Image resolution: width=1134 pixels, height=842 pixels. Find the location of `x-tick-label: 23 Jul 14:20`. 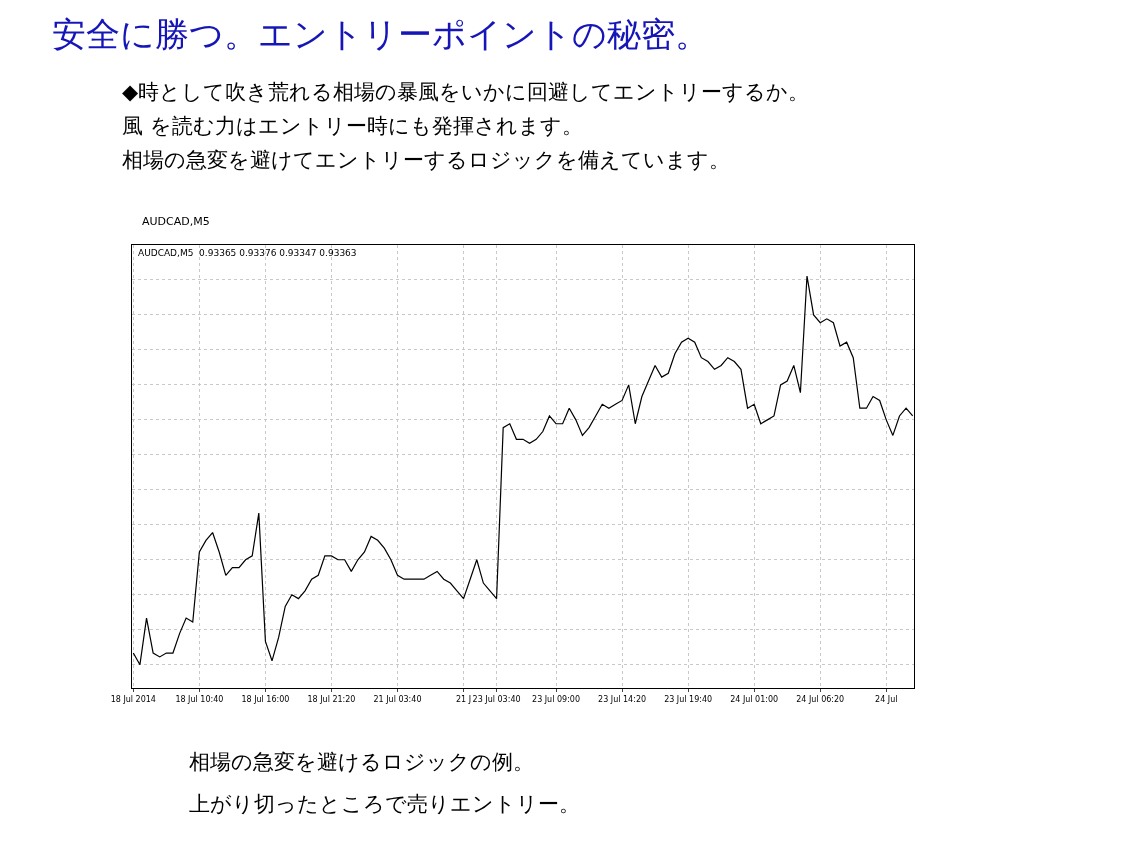

x-tick-label: 23 Jul 14:20 is located at coordinates (622, 699).